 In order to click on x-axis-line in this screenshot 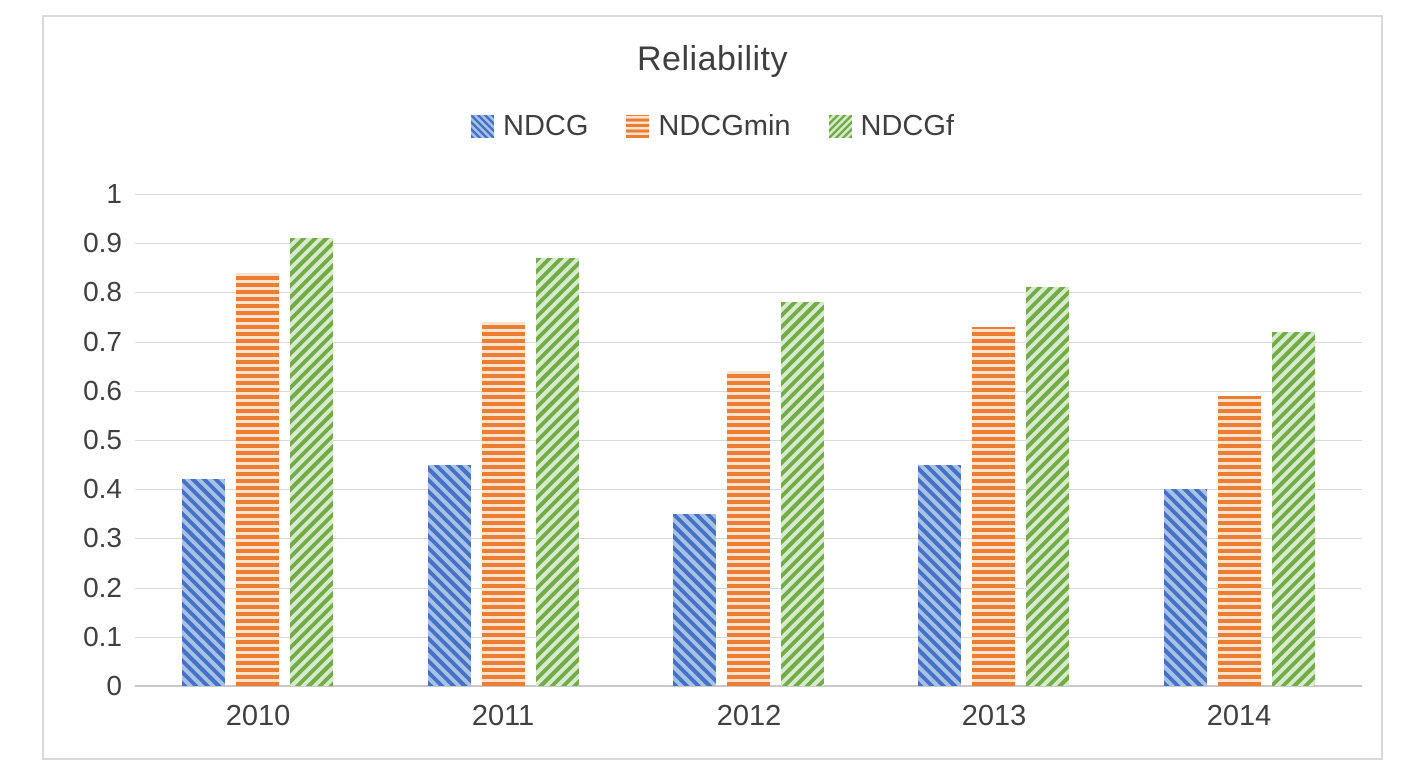, I will do `click(748, 686)`.